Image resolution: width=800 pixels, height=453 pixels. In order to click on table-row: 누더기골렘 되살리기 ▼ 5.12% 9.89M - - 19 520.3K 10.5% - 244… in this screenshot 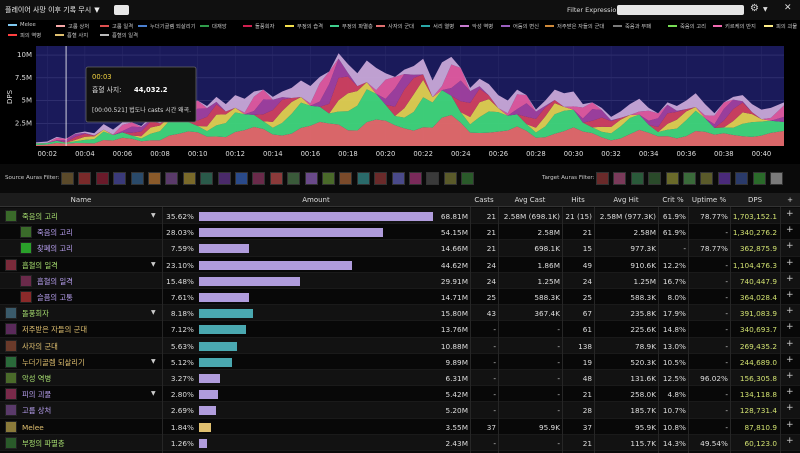, I will do `click(400, 361)`.